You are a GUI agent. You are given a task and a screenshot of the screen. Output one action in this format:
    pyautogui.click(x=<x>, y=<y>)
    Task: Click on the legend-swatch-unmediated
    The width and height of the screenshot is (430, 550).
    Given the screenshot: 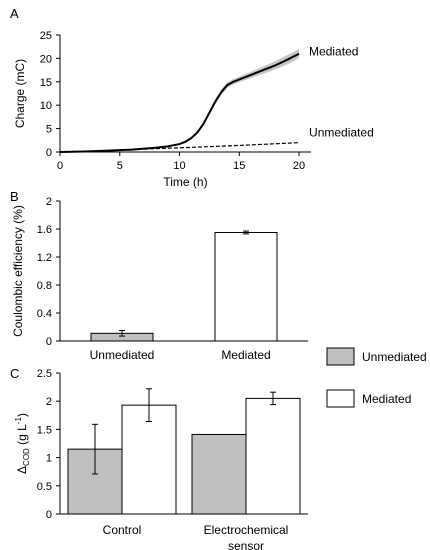 What is the action you would take?
    pyautogui.click(x=340, y=356)
    